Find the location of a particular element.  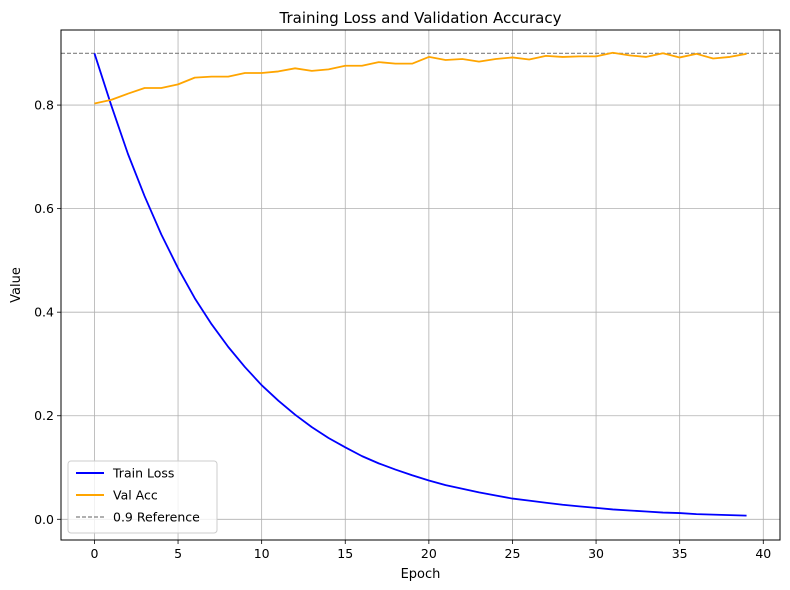

x-axis-label: Epoch is located at coordinates (421, 574).